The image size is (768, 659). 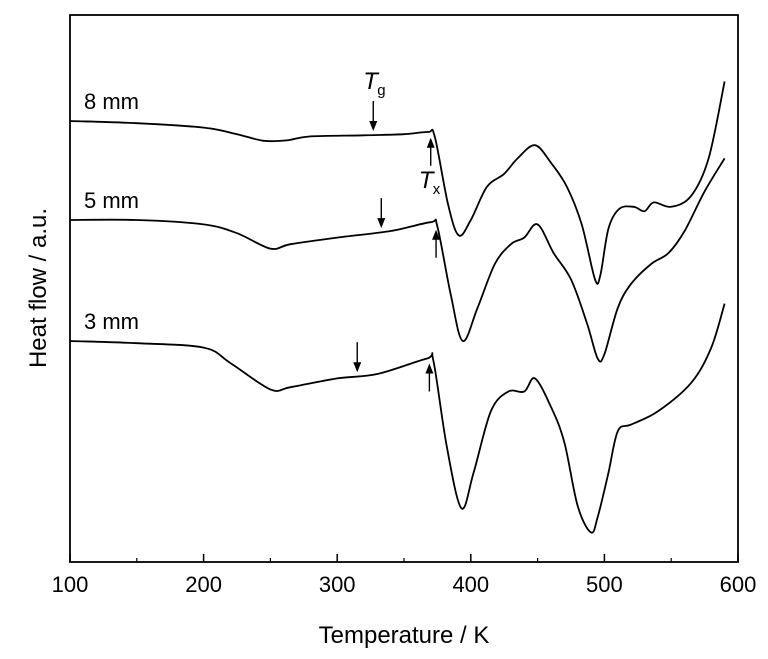 I want to click on annotation-sub-g: g, so click(x=381, y=90).